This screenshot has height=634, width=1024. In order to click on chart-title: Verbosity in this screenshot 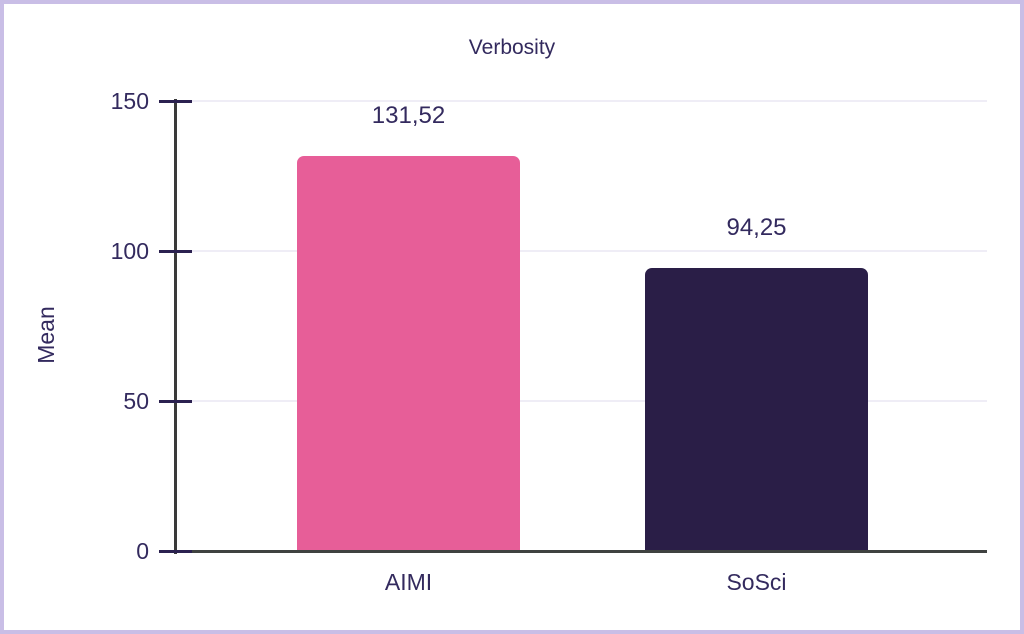, I will do `click(512, 47)`.